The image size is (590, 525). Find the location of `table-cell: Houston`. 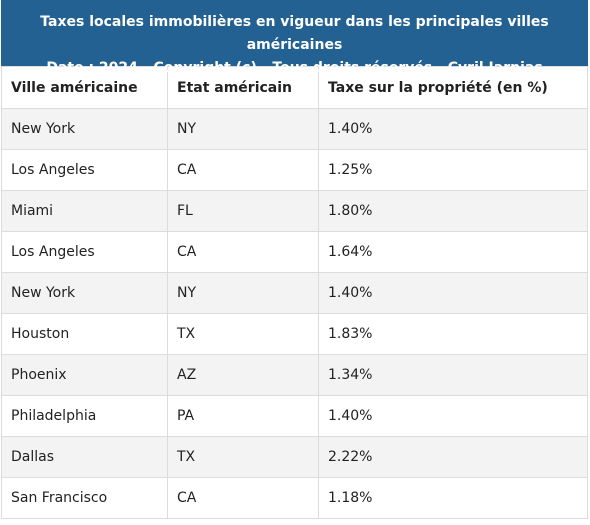

table-cell: Houston is located at coordinates (84, 334).